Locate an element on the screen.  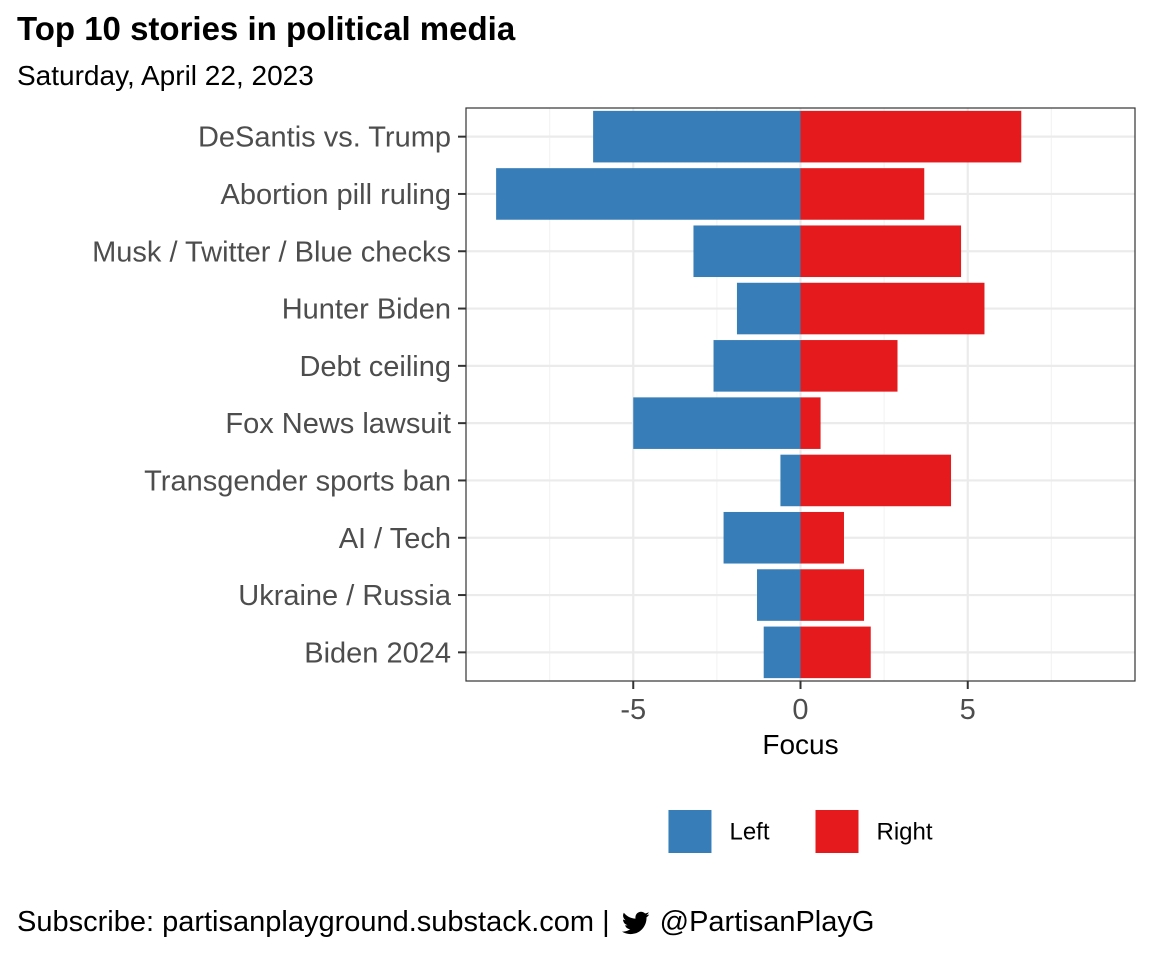
legend-label: Left is located at coordinates (749, 832).